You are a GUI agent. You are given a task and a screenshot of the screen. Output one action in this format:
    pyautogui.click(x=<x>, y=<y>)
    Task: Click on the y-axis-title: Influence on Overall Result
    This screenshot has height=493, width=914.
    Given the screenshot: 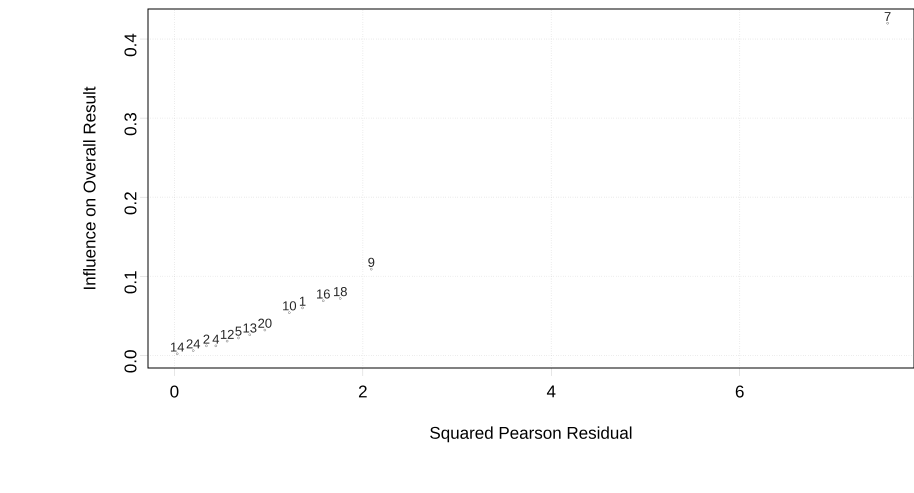 What is the action you would take?
    pyautogui.click(x=89, y=187)
    